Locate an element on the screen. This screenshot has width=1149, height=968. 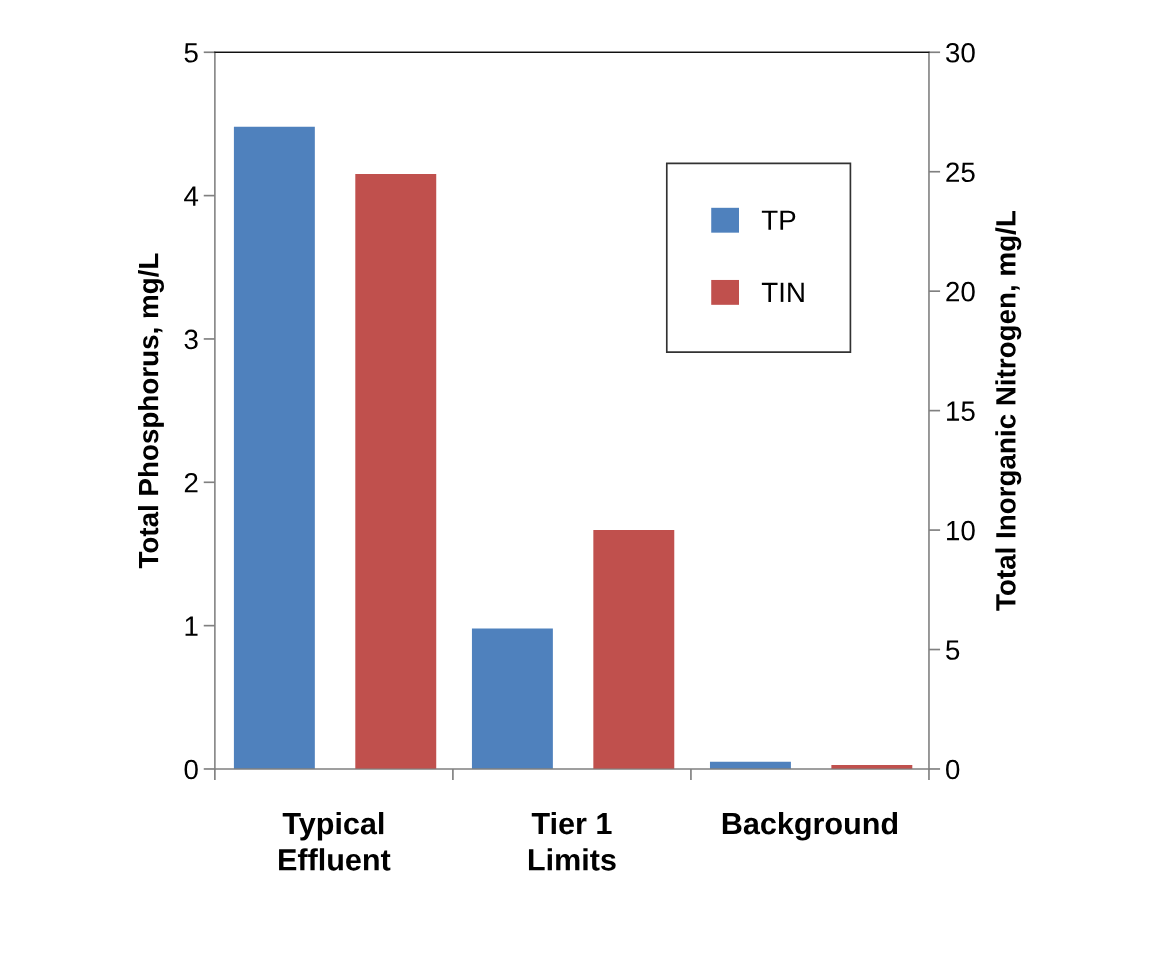
y-tick-label: 2 is located at coordinates (191, 482).